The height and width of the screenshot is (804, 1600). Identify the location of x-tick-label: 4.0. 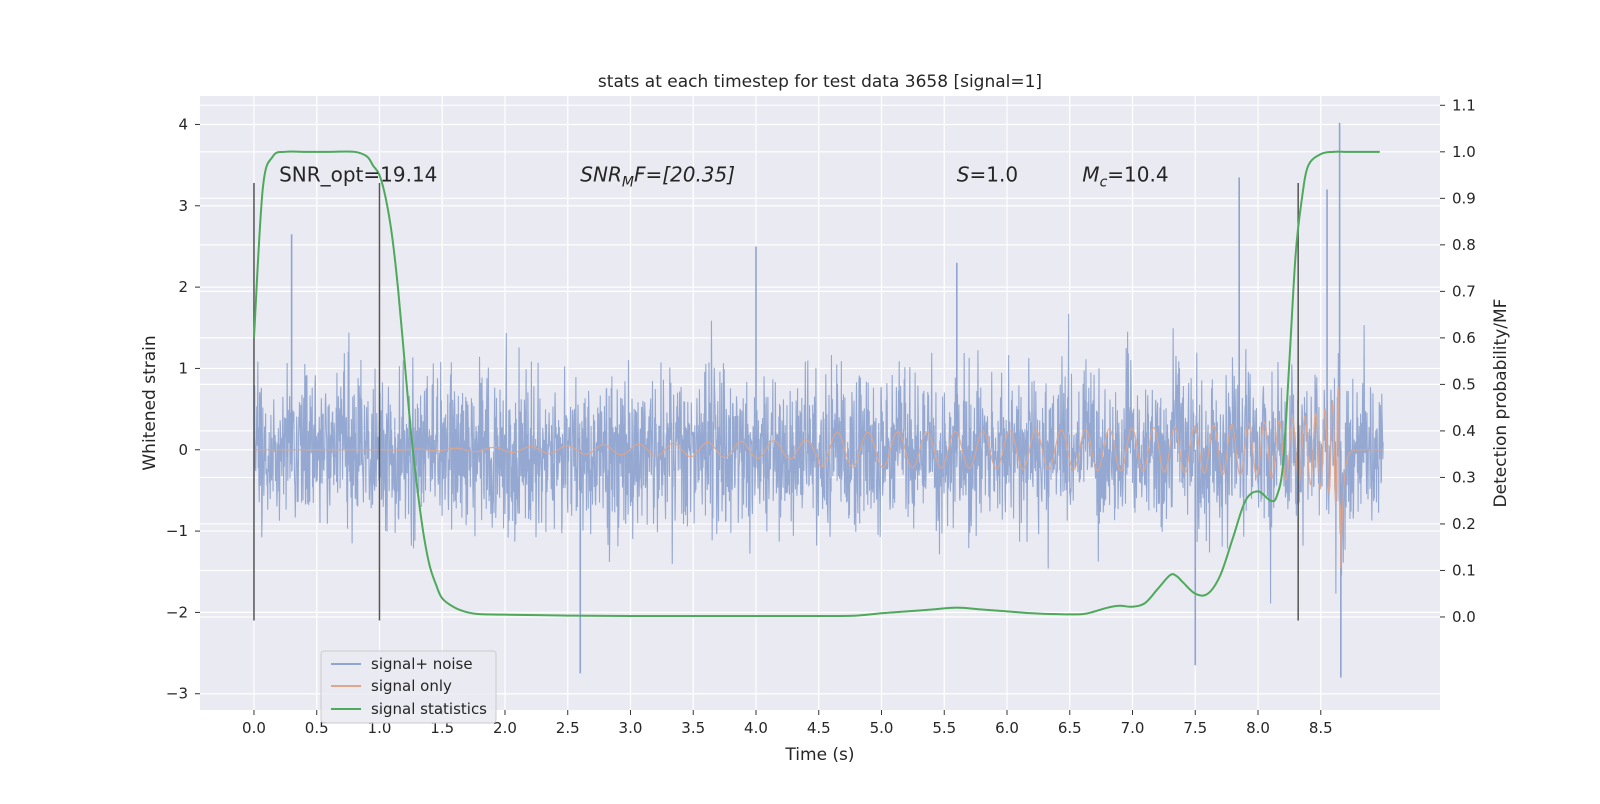
(756, 728).